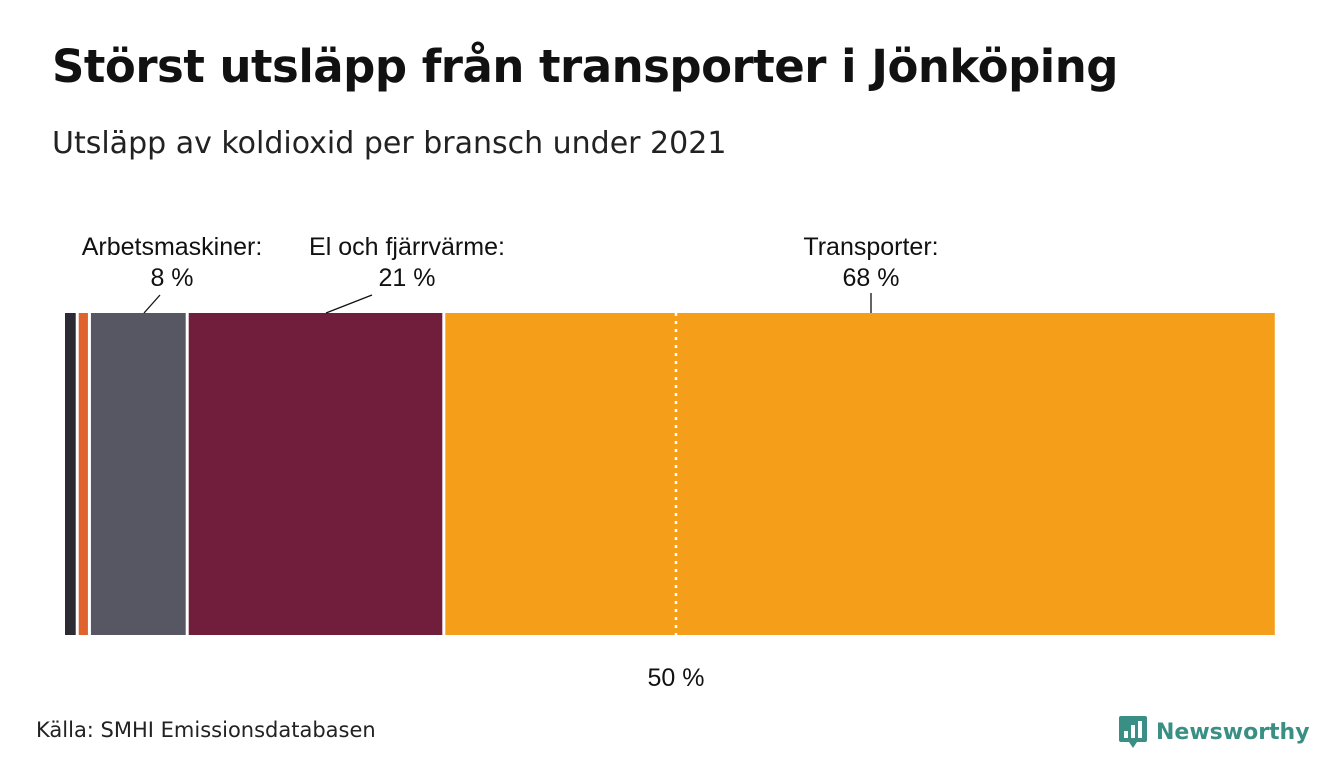  I want to click on reference-line-label: 50 %, so click(676, 678).